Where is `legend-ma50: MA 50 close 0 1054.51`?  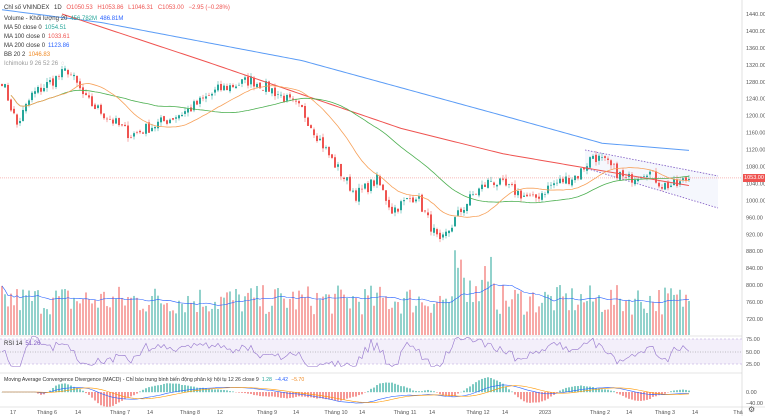 legend-ma50: MA 50 close 0 1054.51 is located at coordinates (36, 28).